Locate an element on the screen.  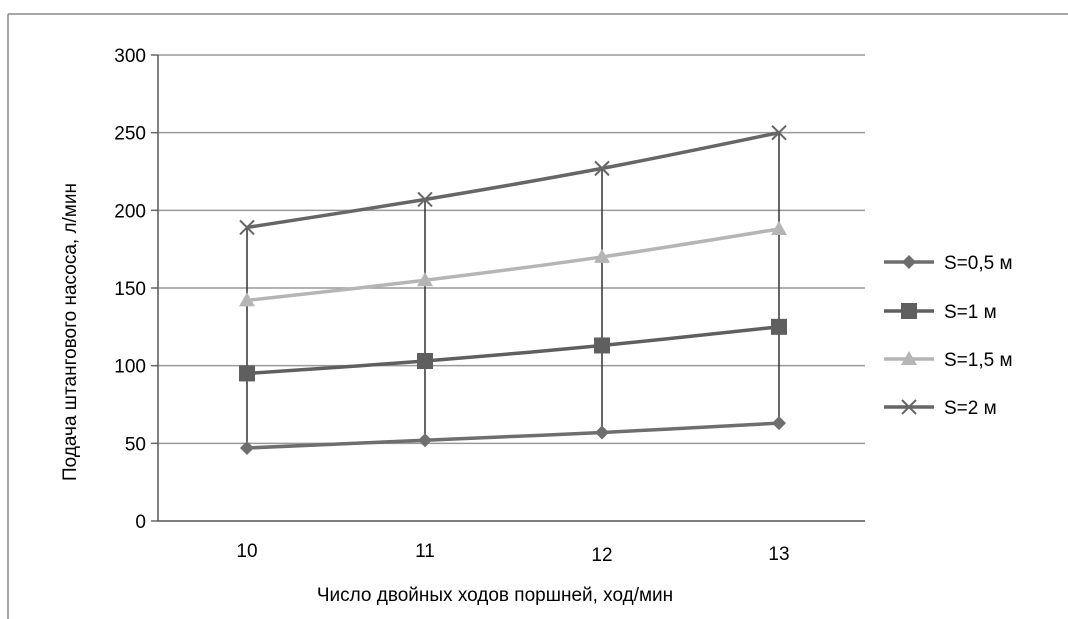
y-axis-label: Подача штангового насоса, л/мин is located at coordinates (70, 332).